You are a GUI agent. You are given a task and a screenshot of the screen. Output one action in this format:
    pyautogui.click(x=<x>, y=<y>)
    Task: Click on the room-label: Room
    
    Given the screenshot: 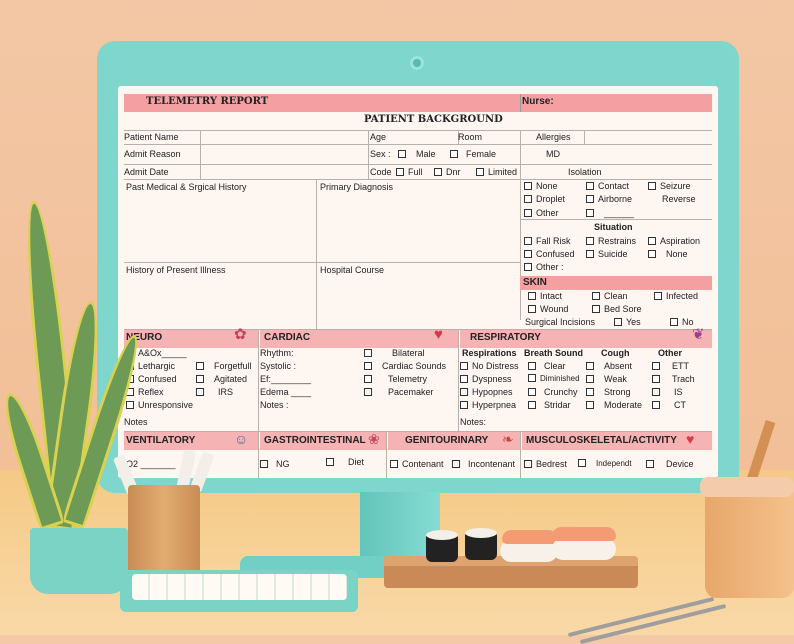 What is the action you would take?
    pyautogui.click(x=470, y=137)
    